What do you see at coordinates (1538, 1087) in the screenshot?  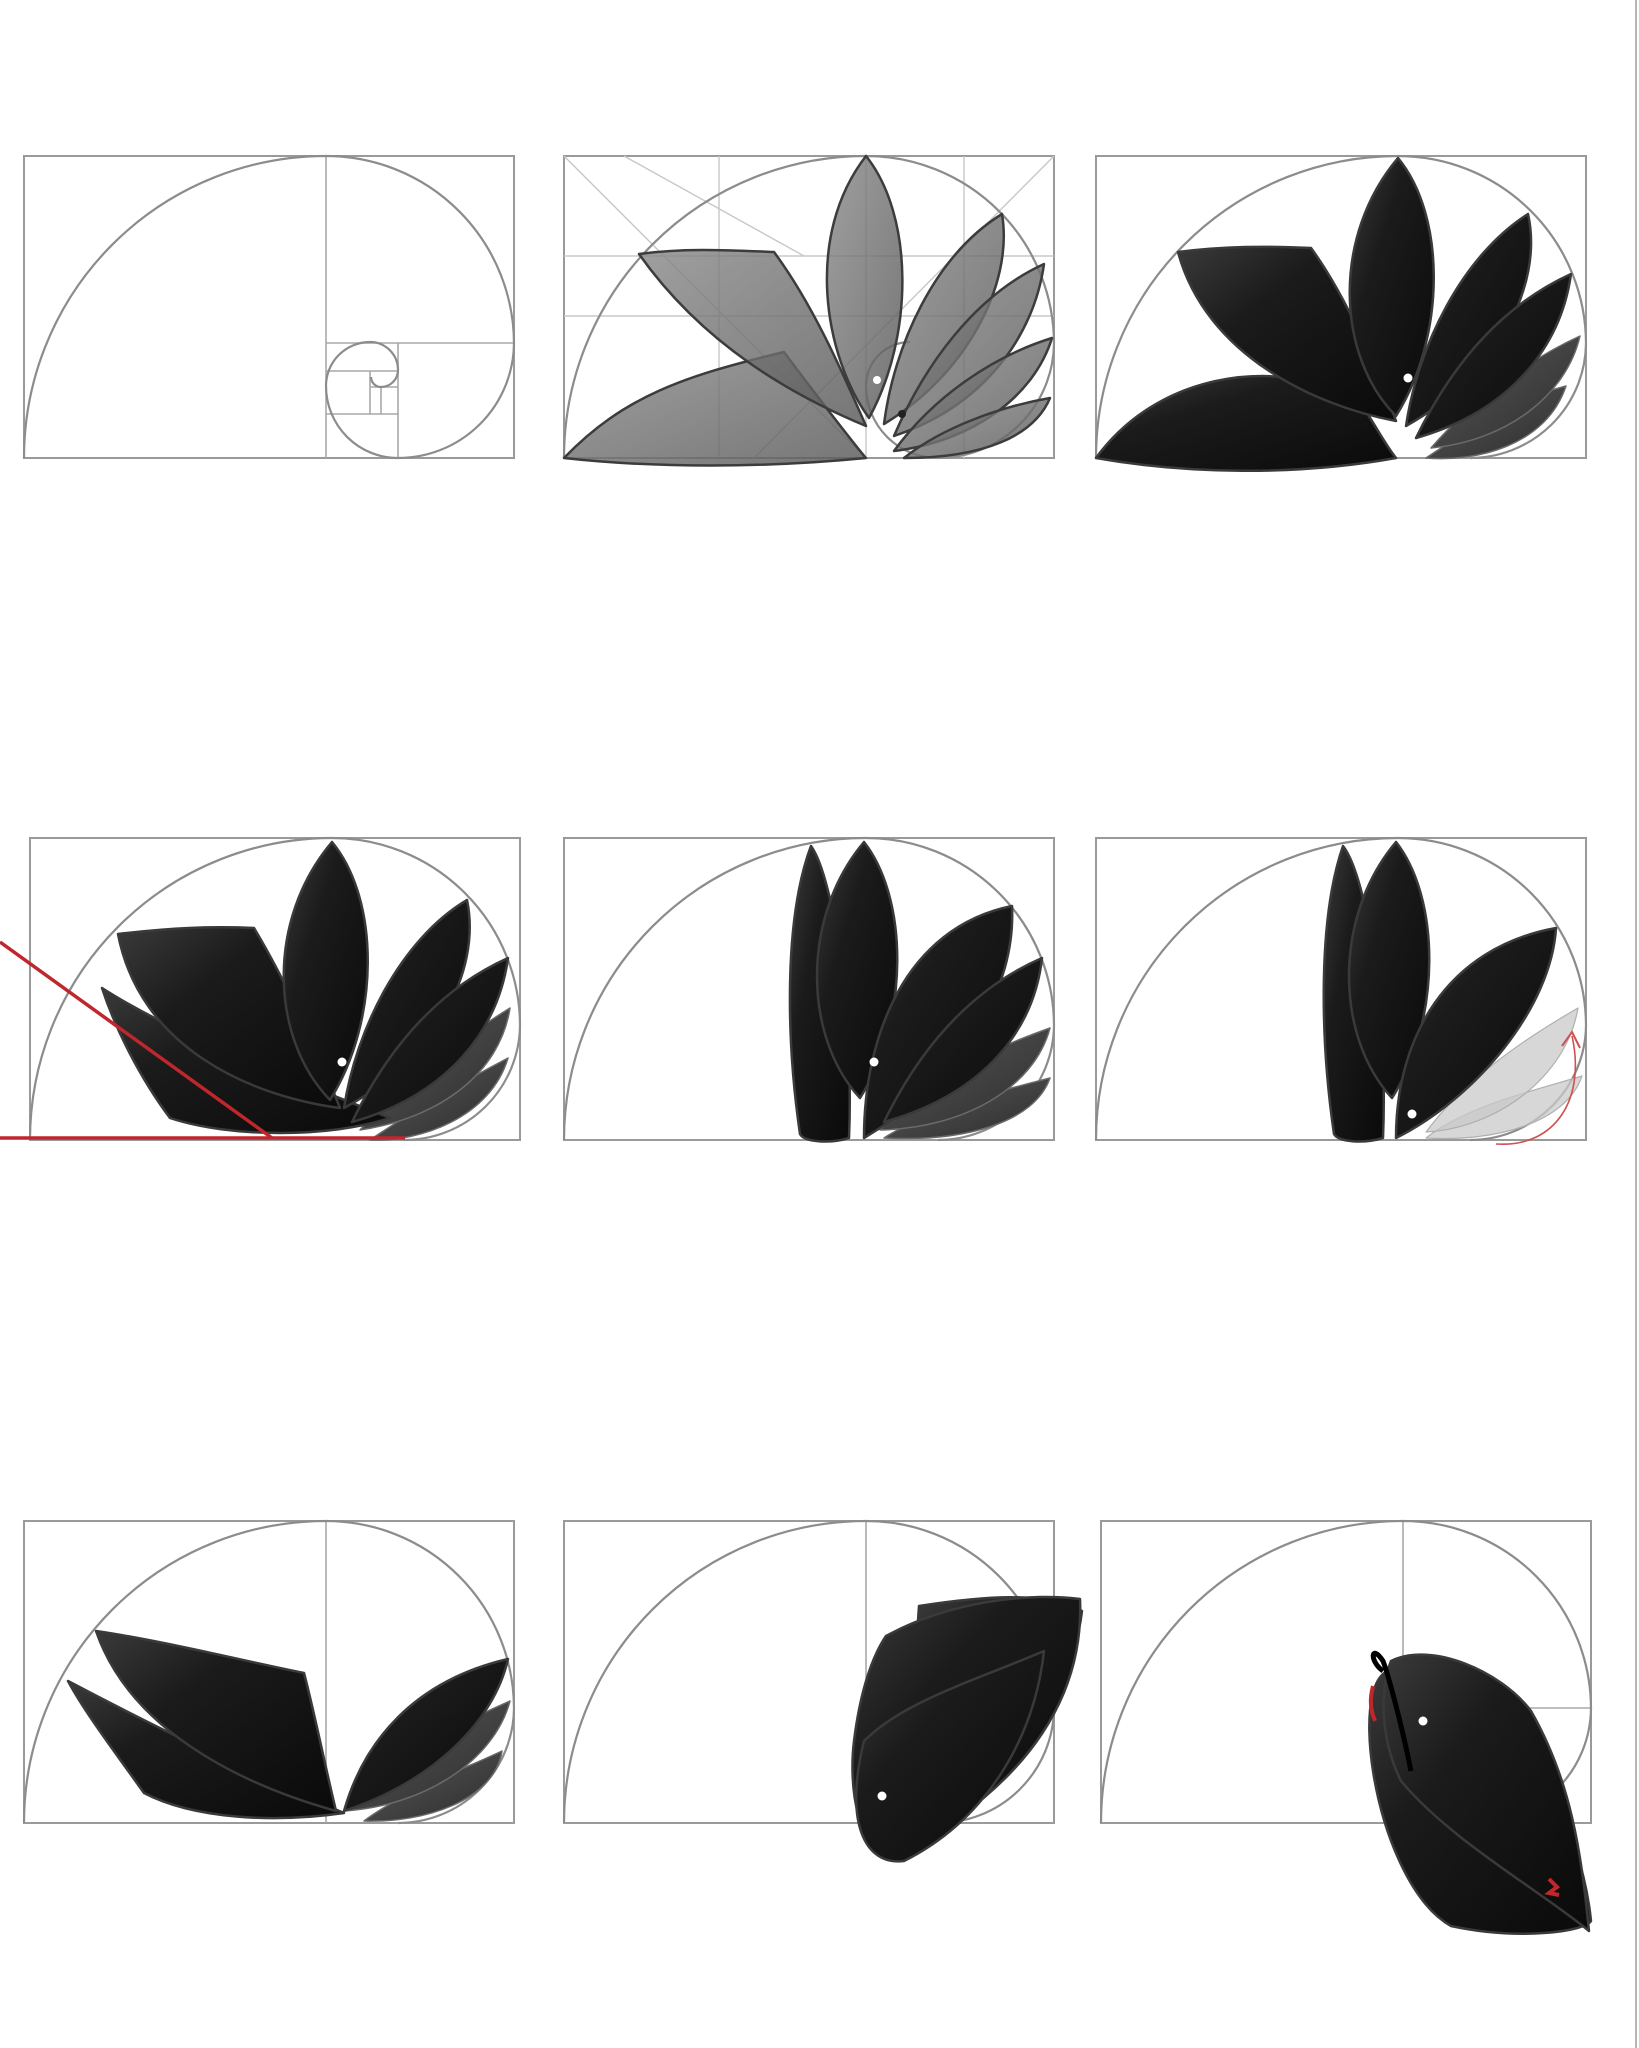 I see `rotation-arrow` at bounding box center [1538, 1087].